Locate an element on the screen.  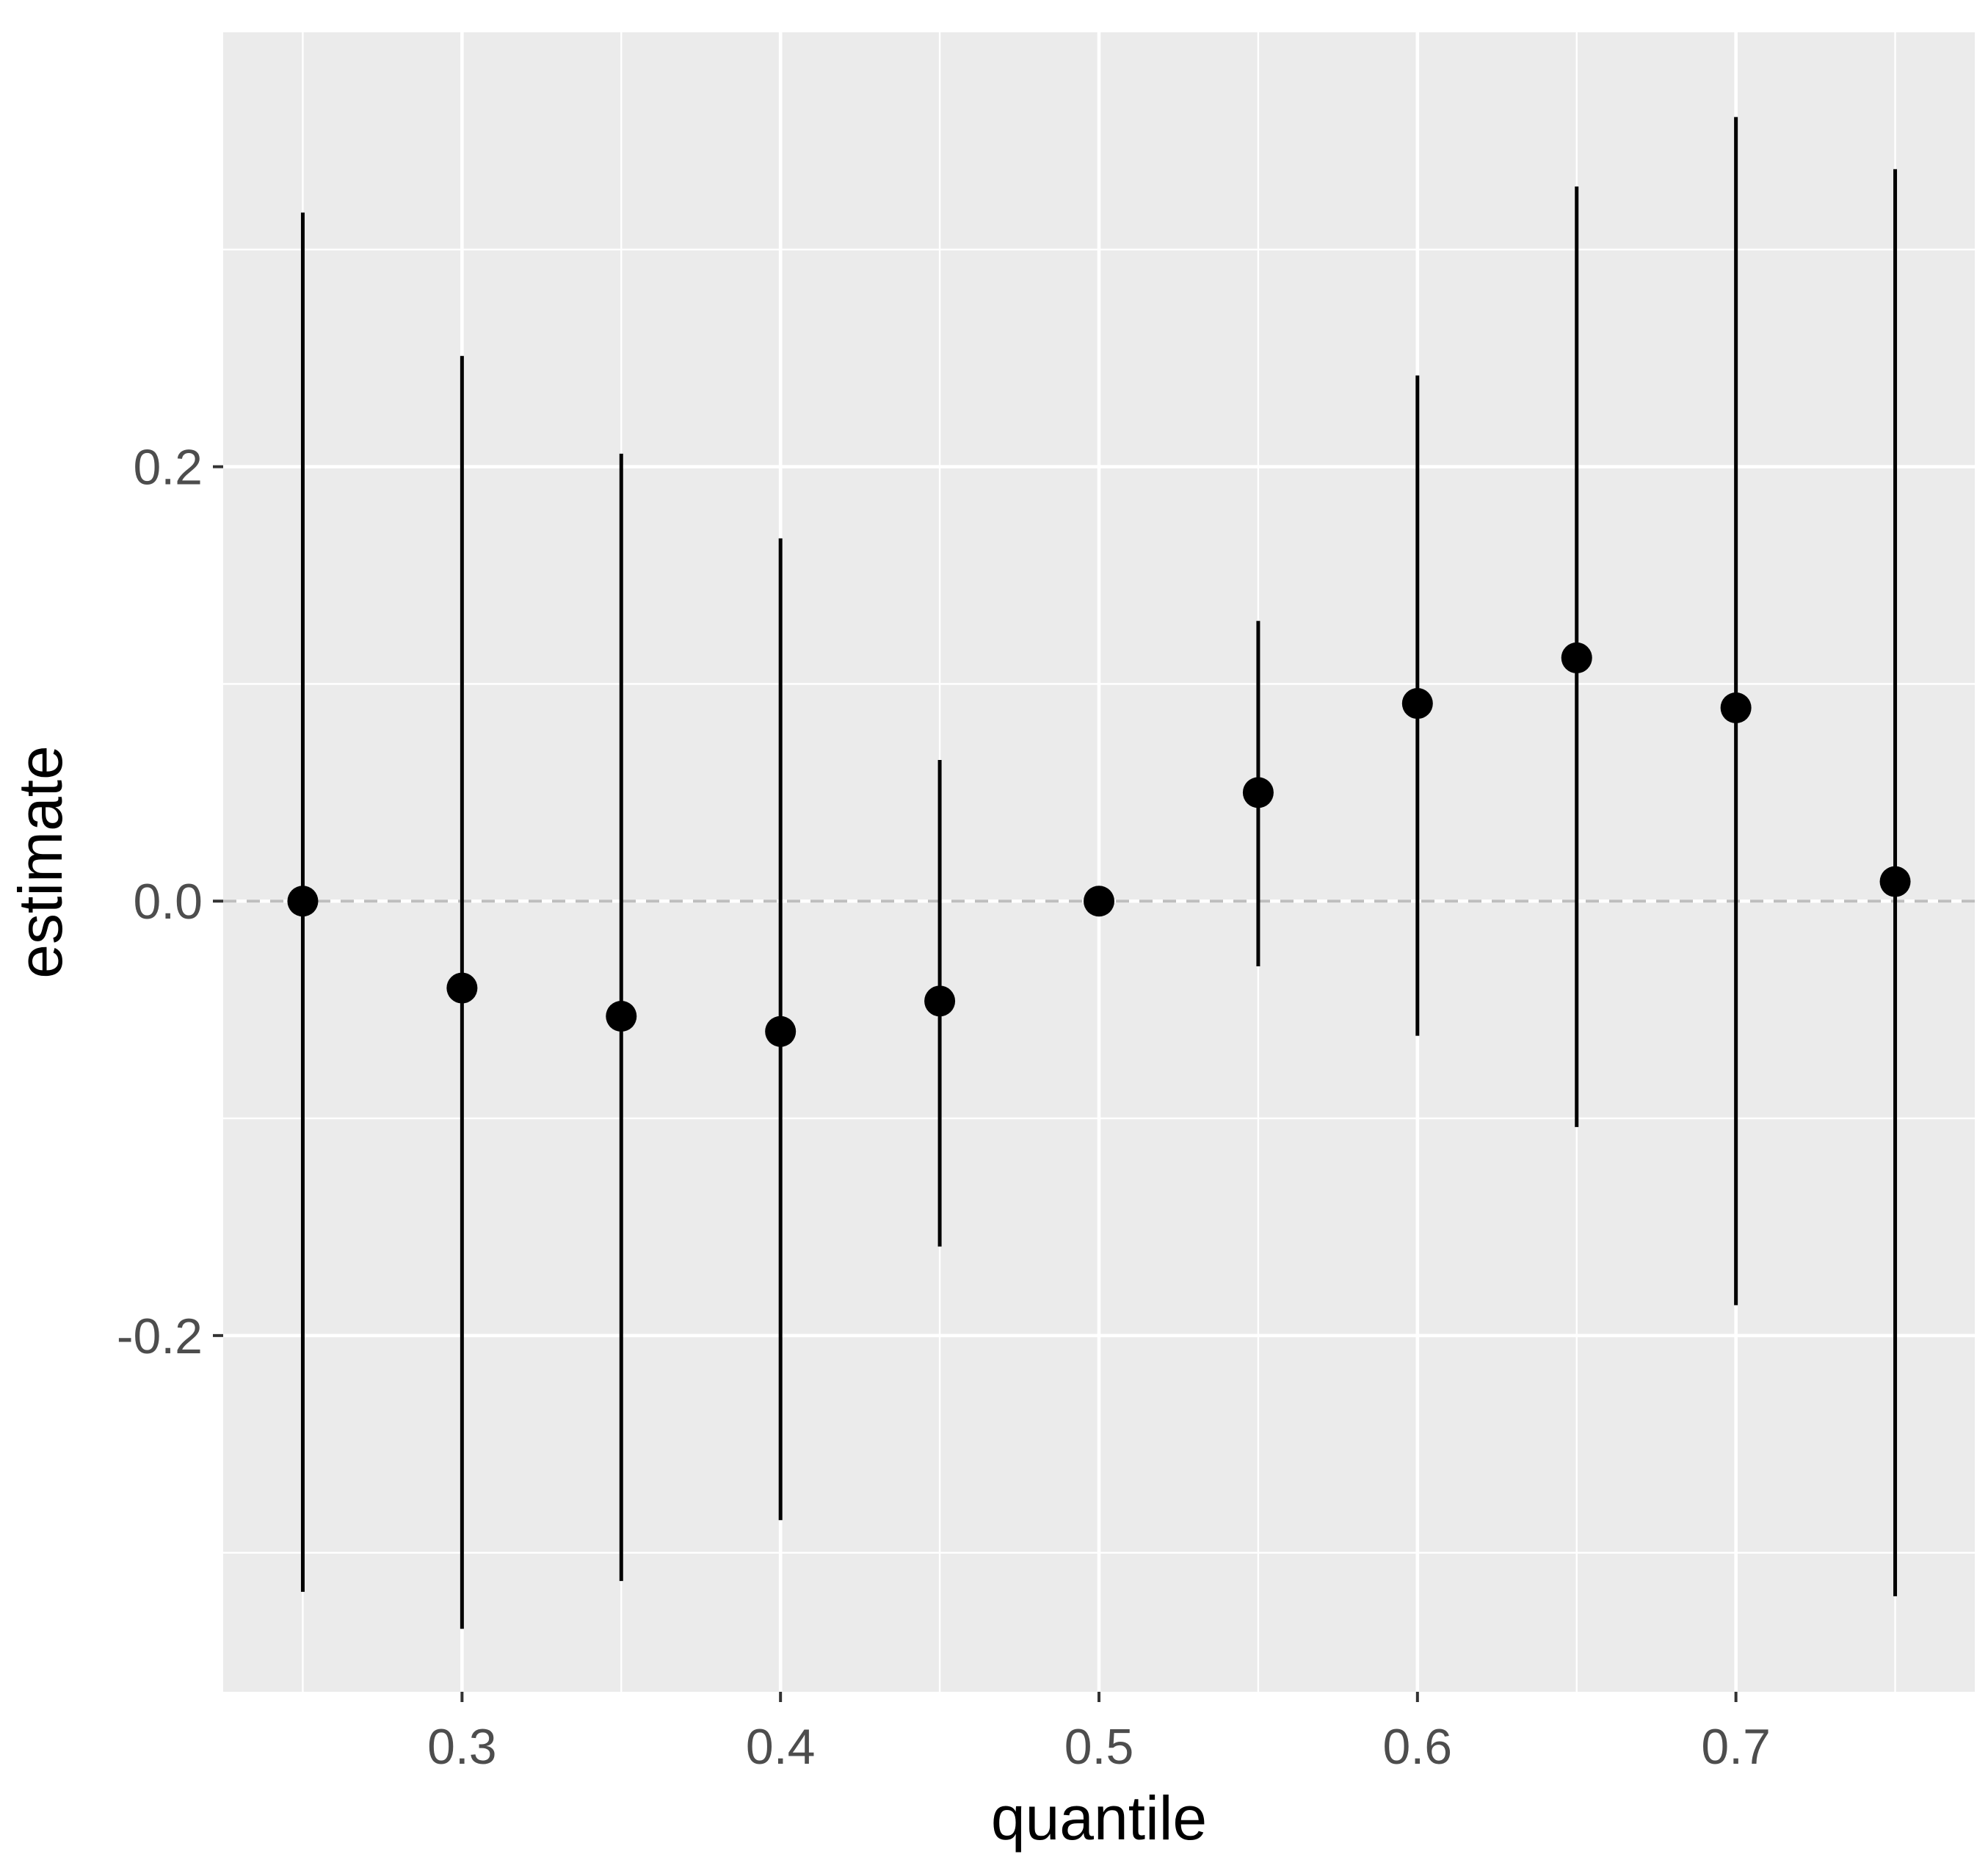
x-axis-tick-labels: 0.3 0.4 0.5 0.6 0.7 is located at coordinates (1099, 1747).